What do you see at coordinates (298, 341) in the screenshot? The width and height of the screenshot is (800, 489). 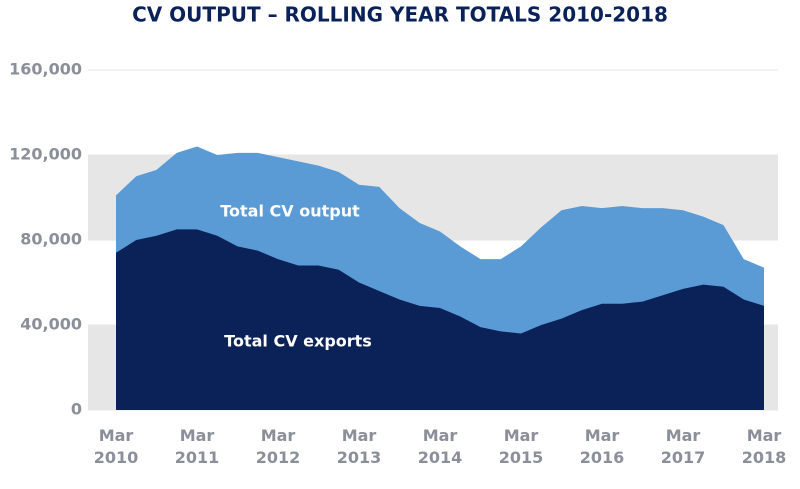 I see `series-label: Total CV exports` at bounding box center [298, 341].